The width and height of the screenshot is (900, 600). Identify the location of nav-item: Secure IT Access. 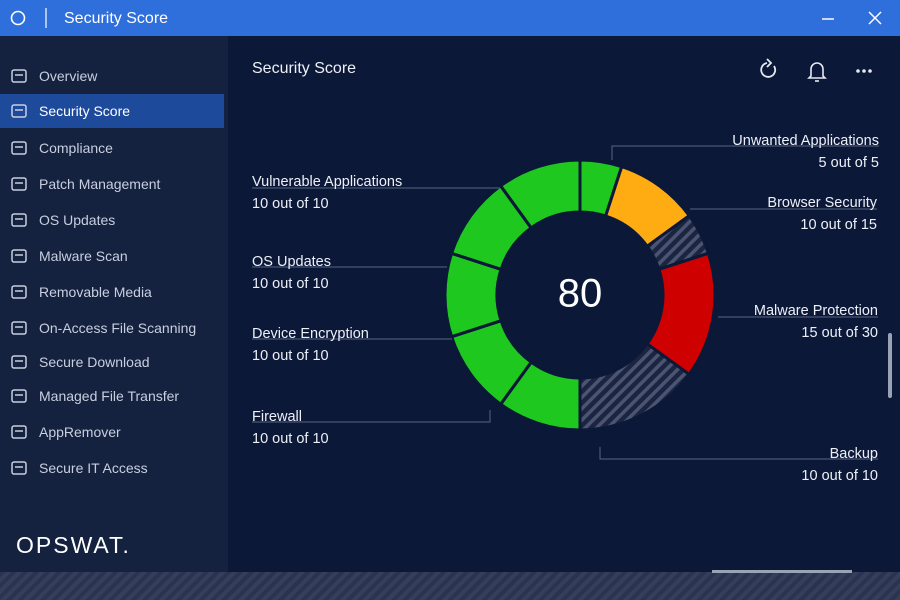
(112, 468).